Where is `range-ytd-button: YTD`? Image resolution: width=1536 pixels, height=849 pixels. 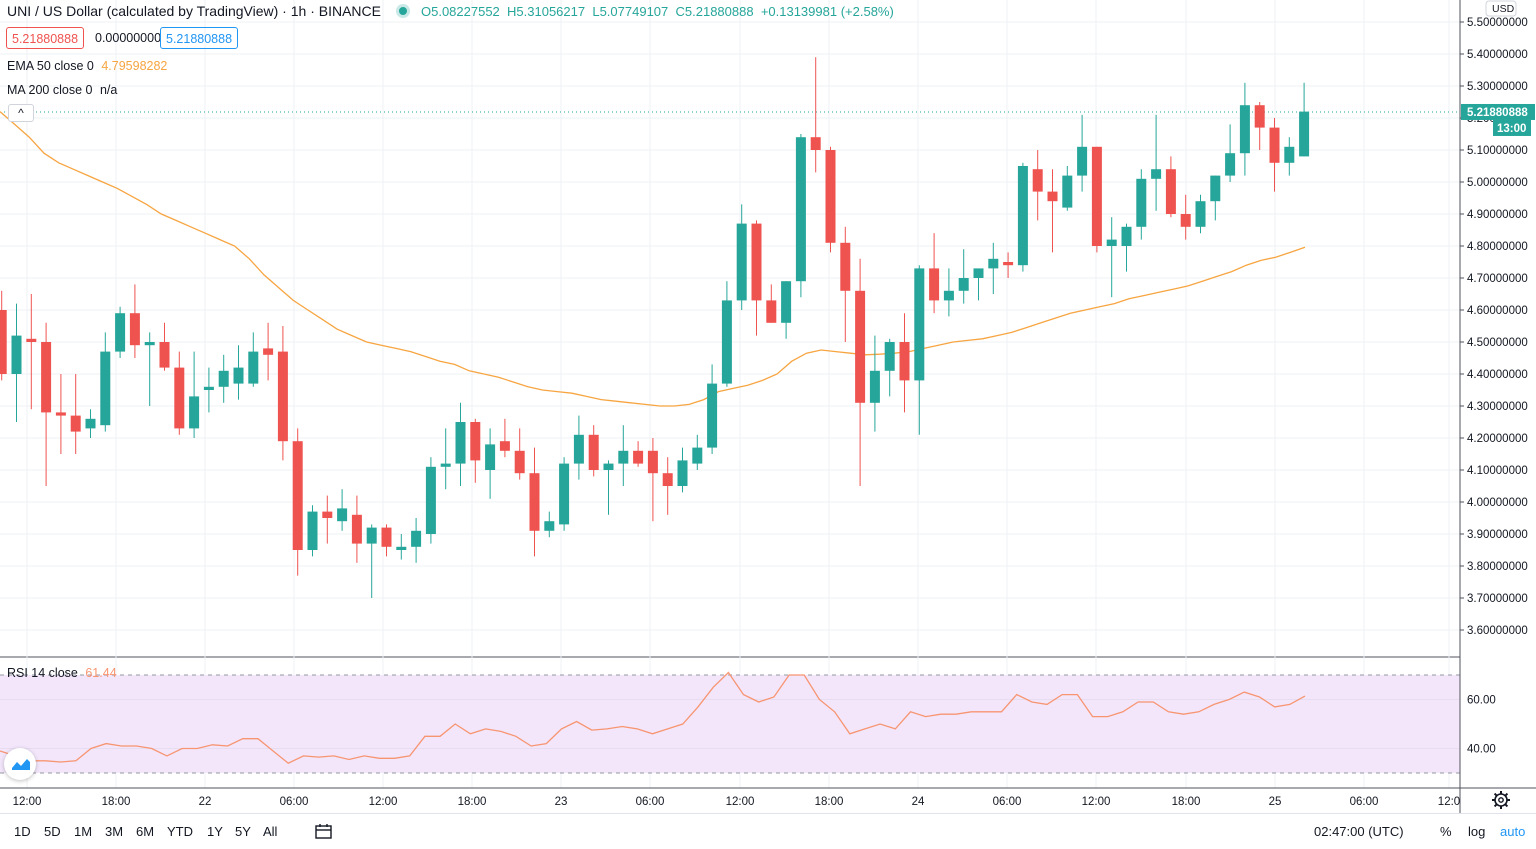
range-ytd-button: YTD is located at coordinates (180, 831).